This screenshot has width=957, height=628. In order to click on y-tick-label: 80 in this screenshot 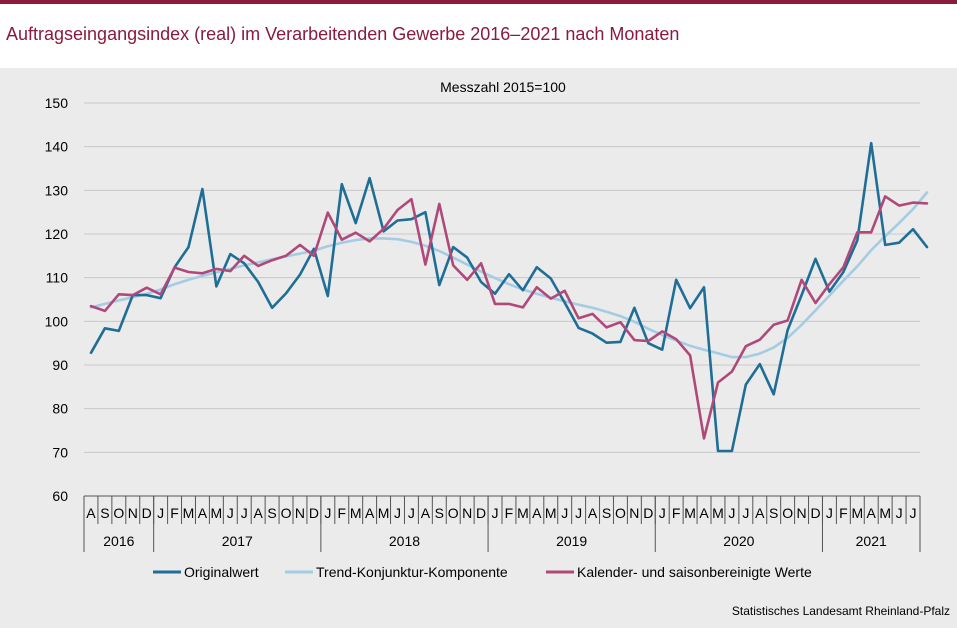, I will do `click(60, 409)`.